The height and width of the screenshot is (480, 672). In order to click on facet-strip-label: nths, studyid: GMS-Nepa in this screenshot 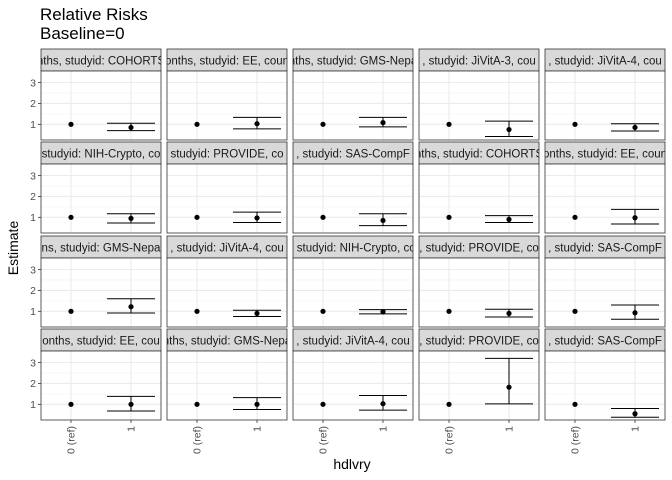, I will do `click(227, 342)`.